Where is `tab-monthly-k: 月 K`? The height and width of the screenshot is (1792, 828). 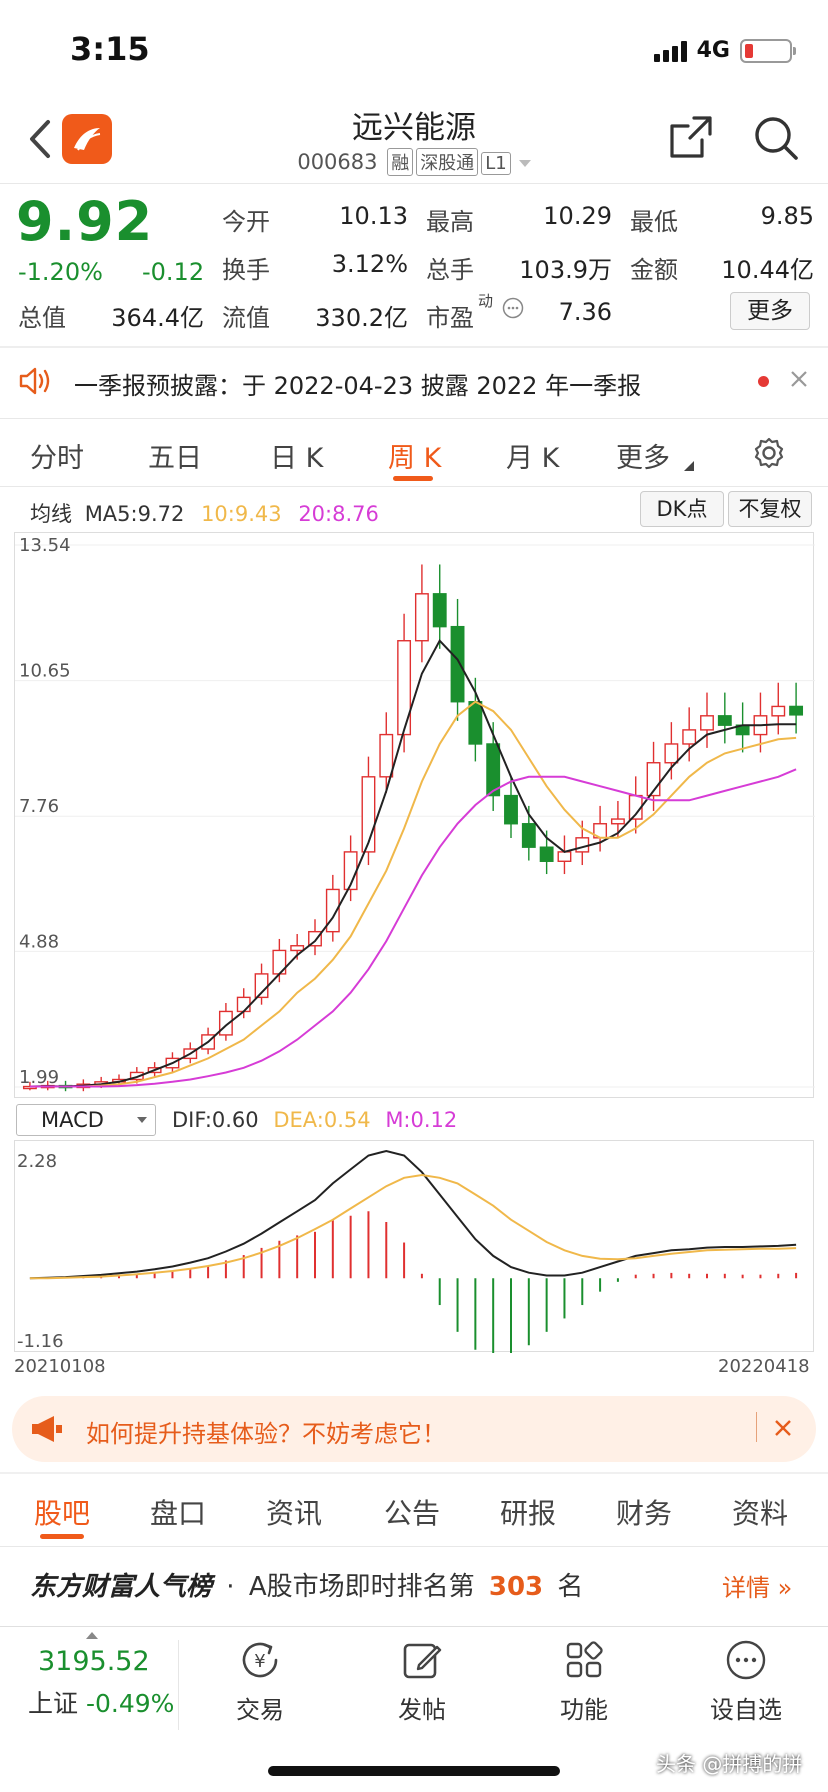
tab-monthly-k: 月 K is located at coordinates (533, 458).